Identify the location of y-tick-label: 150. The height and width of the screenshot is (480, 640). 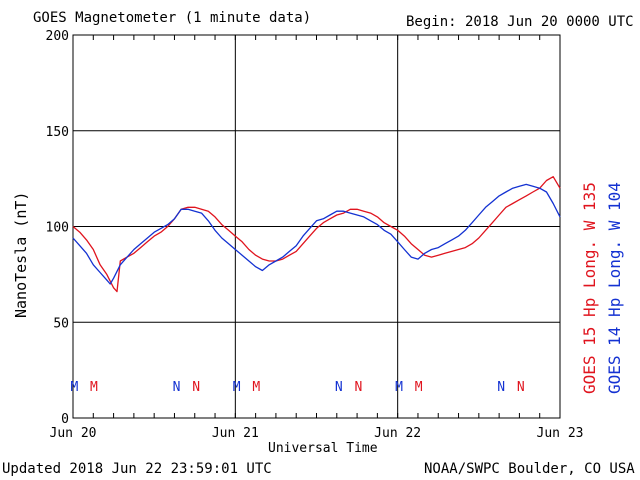
(57, 132).